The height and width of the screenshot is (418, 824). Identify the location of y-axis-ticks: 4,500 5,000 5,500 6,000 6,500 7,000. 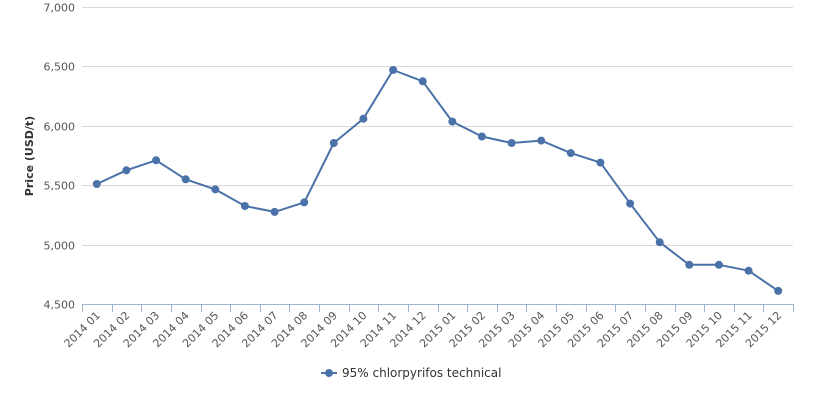
(60, 157).